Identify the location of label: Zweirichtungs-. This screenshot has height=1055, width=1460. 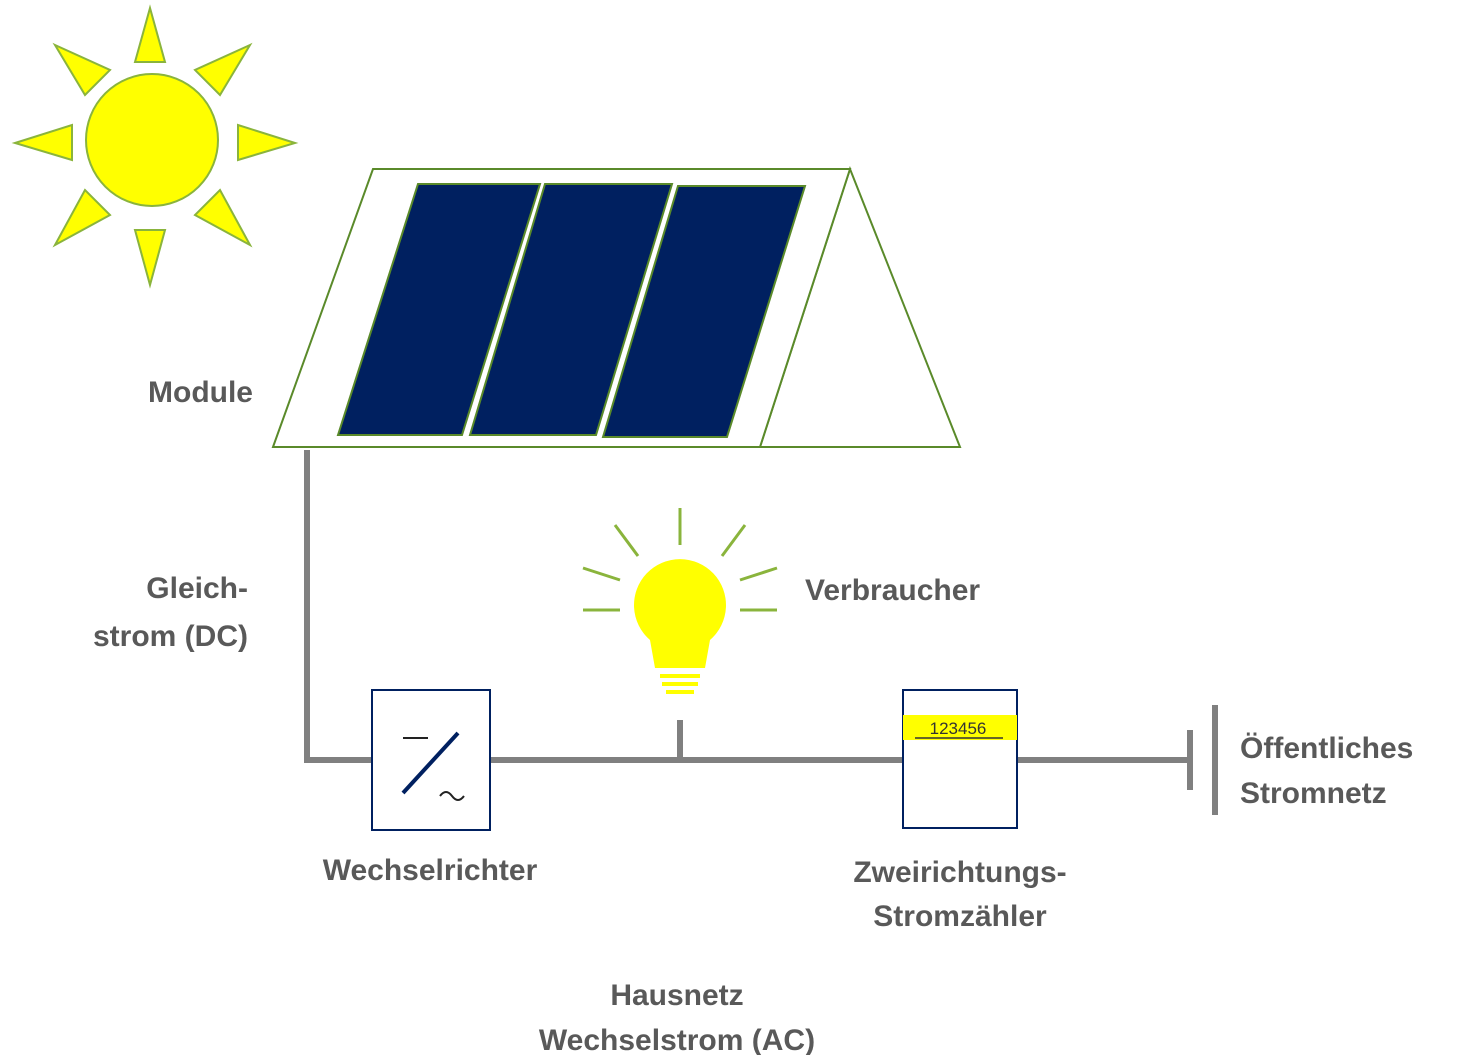
(959, 872).